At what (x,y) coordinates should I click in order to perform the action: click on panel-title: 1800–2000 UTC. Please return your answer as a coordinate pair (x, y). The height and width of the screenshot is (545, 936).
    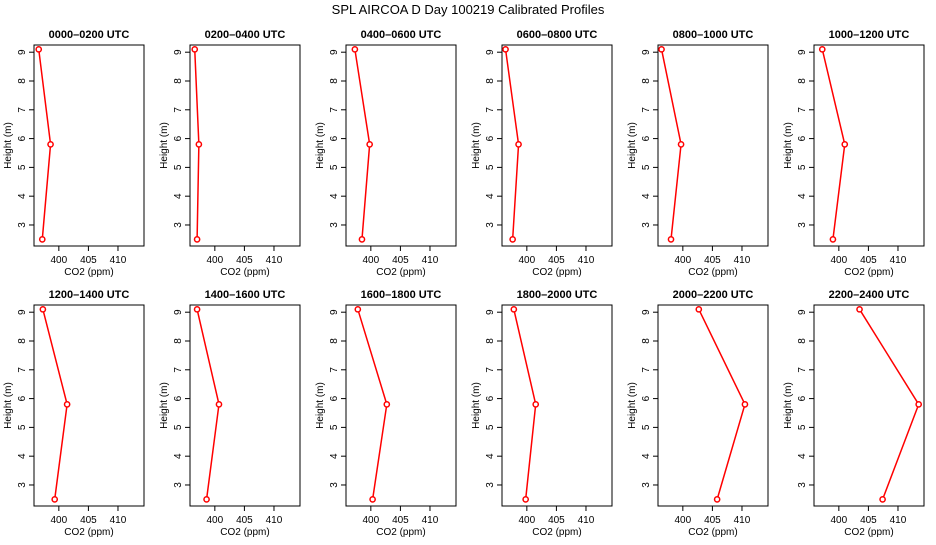
    Looking at the image, I should click on (557, 295).